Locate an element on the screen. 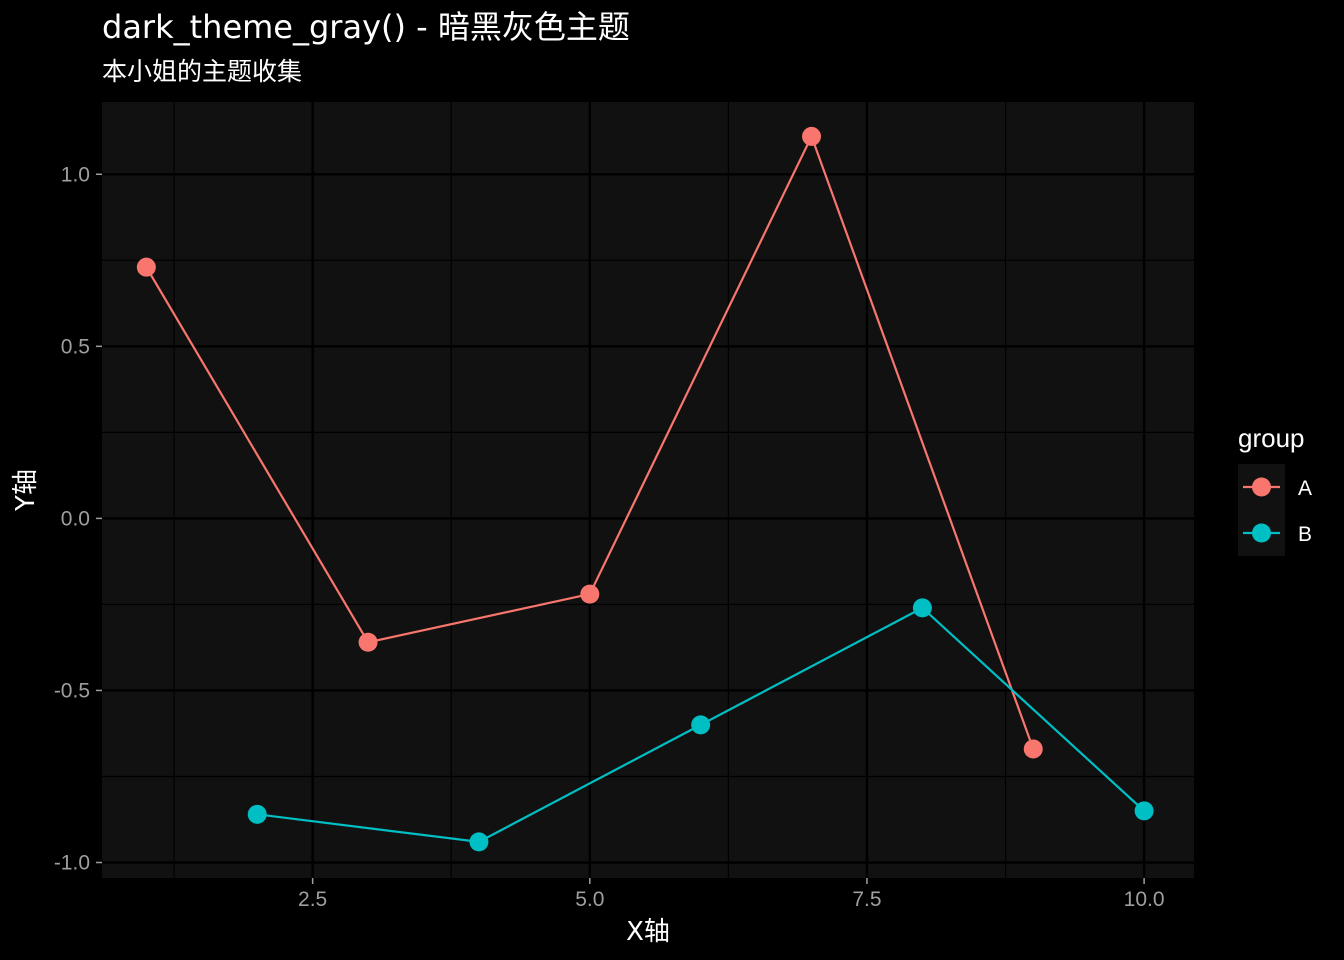  legend-key-point-A is located at coordinates (1261, 487).